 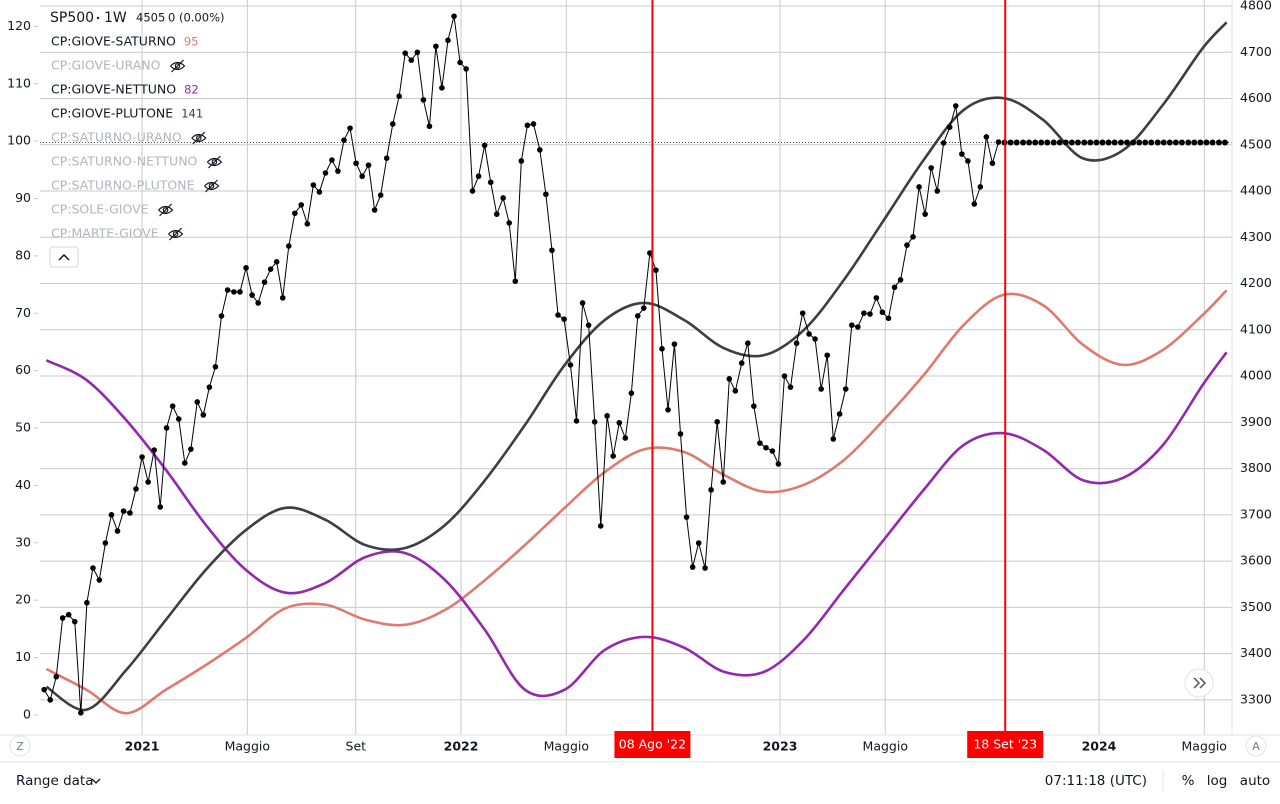 What do you see at coordinates (1256, 51) in the screenshot?
I see `y2-tick-label: 4700` at bounding box center [1256, 51].